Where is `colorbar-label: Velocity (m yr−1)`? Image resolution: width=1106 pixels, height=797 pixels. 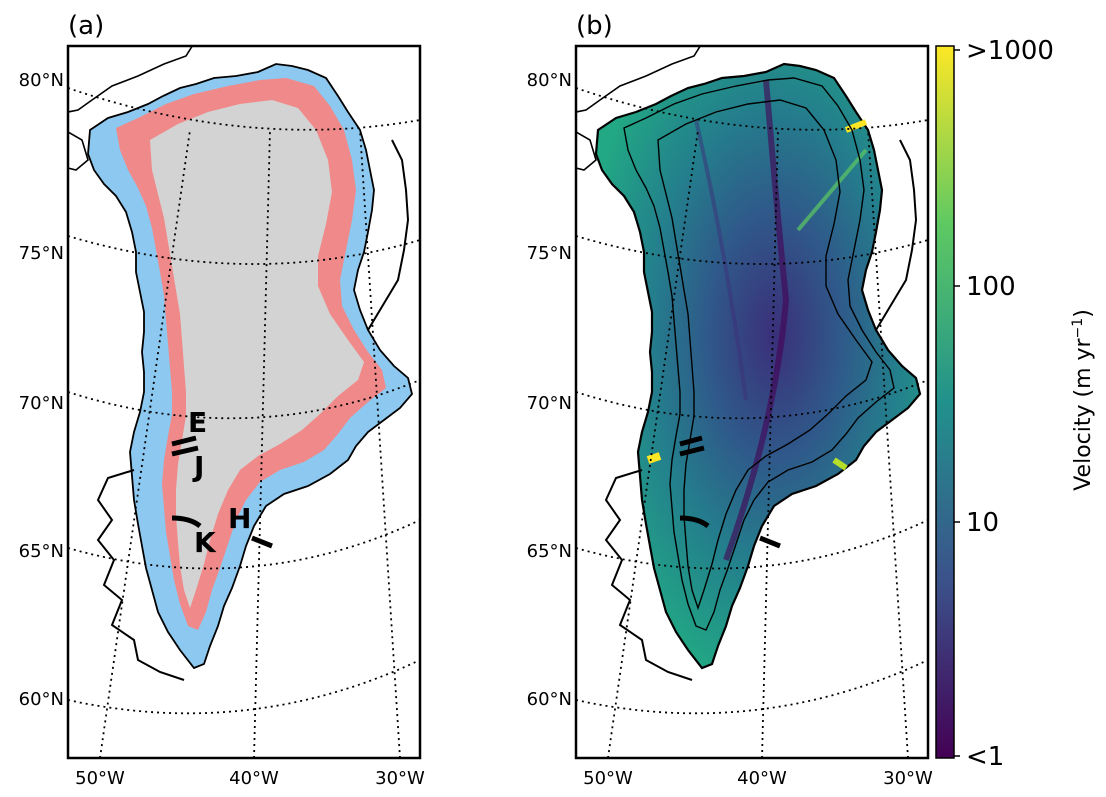 colorbar-label: Velocity (m yr−1) is located at coordinates (1083, 400).